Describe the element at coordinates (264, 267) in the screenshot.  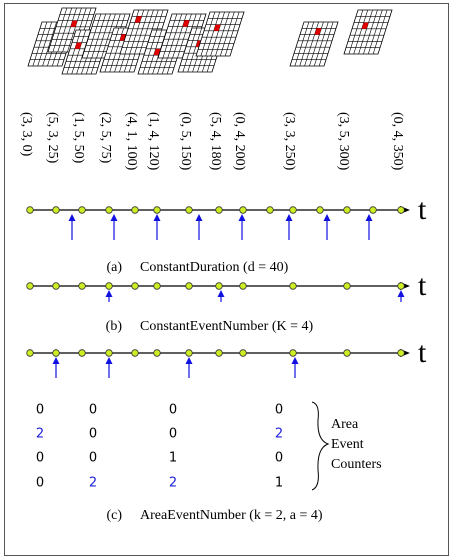
I see `caption-param: (d = 40)` at that location.